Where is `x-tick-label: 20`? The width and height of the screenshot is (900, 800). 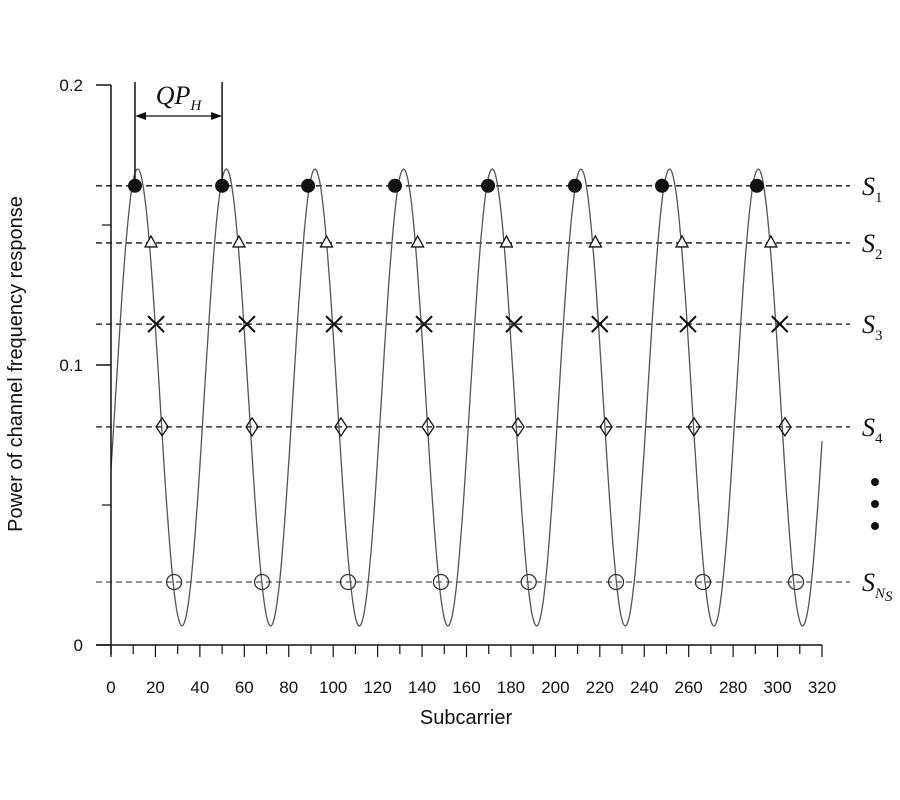
x-tick-label: 20 is located at coordinates (155, 687).